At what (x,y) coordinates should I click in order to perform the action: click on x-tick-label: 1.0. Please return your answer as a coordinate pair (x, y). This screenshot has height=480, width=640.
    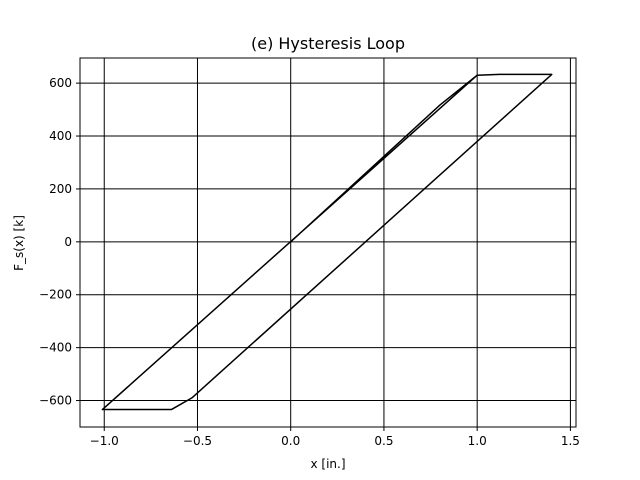
    Looking at the image, I should click on (477, 441).